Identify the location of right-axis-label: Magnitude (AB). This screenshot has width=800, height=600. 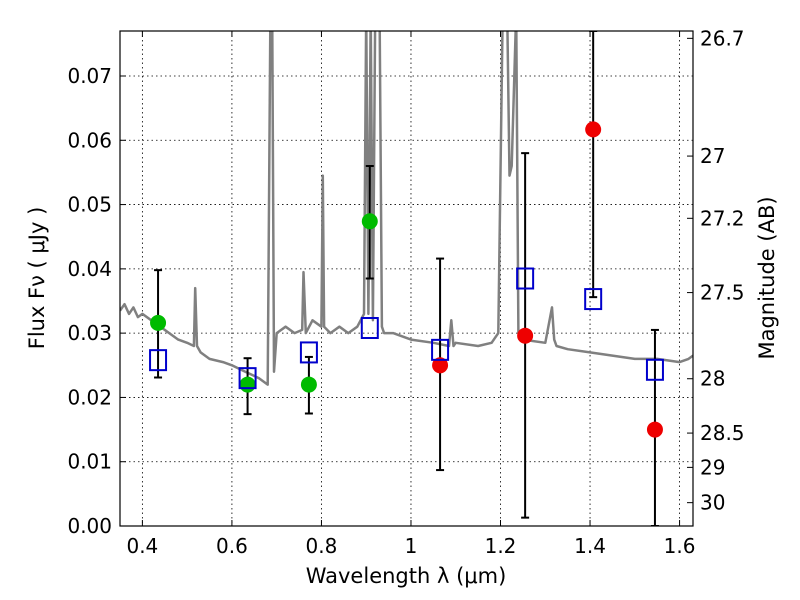
(767, 277).